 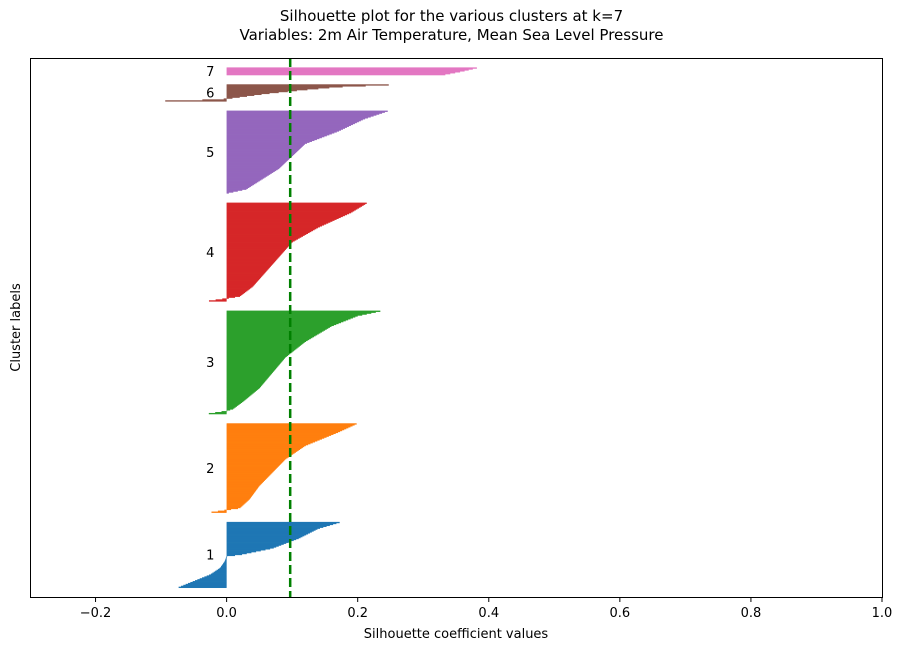 I want to click on x-tick-label: 0.2, so click(x=357, y=613).